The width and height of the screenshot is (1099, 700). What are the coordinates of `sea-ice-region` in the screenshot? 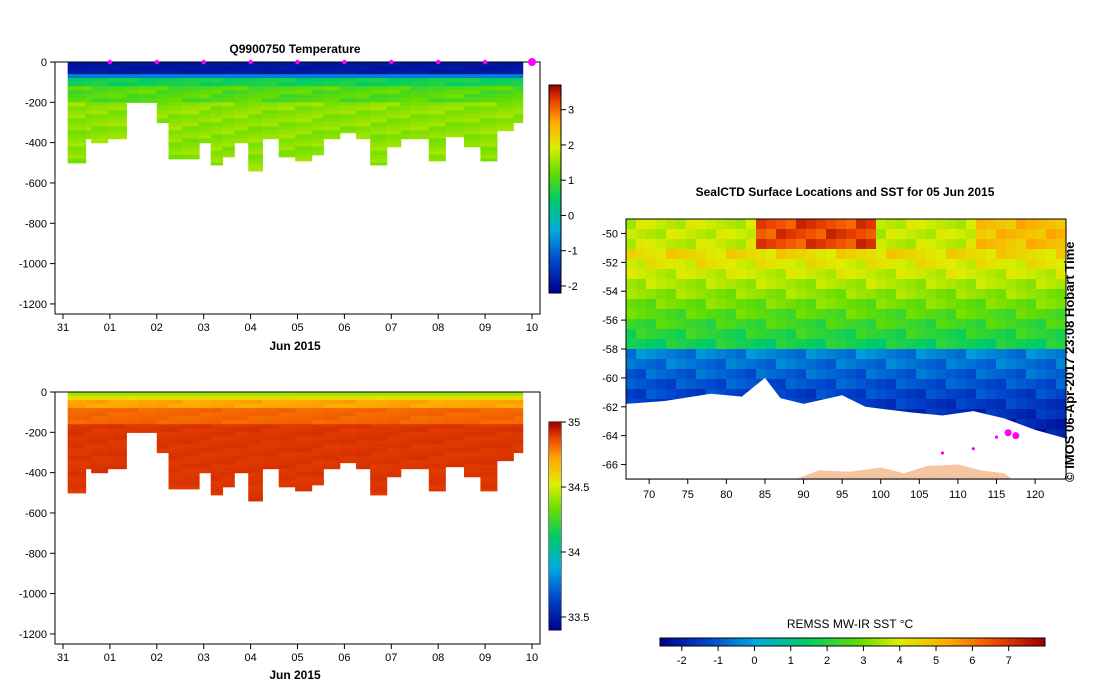 It's located at (846, 428).